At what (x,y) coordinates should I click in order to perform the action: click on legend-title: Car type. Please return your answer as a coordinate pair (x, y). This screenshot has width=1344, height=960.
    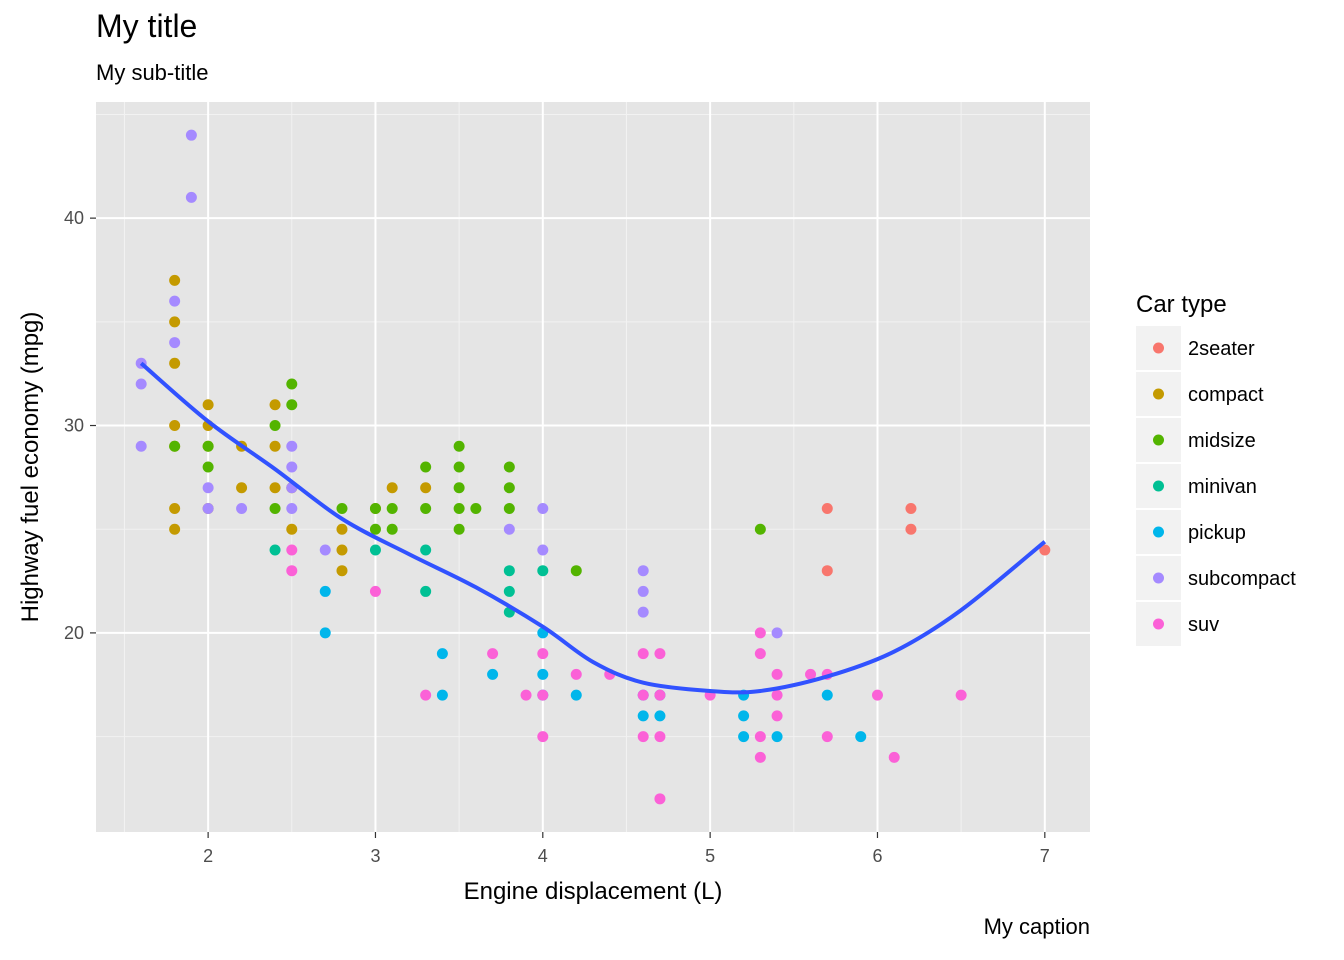
    Looking at the image, I should click on (1181, 304).